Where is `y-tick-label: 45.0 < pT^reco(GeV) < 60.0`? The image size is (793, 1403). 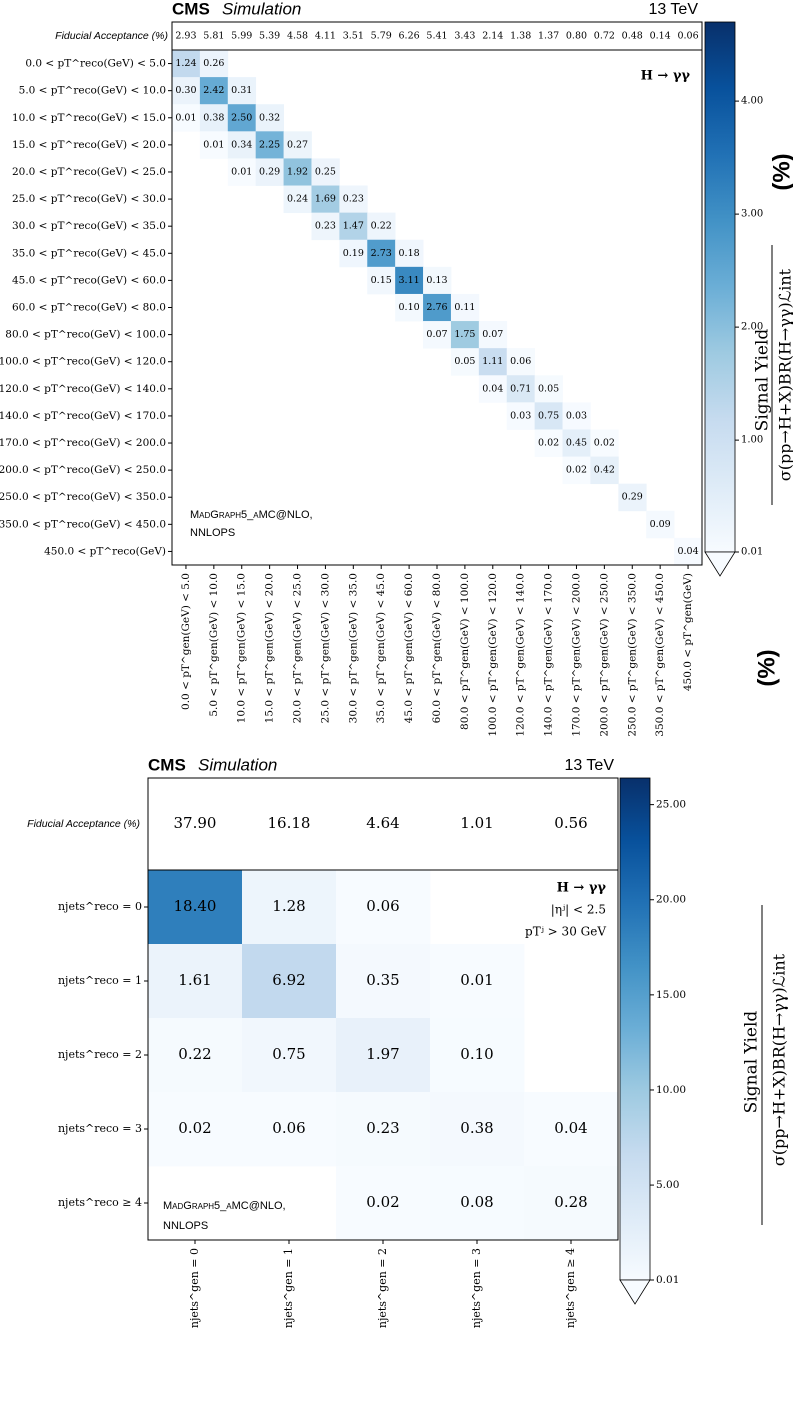 y-tick-label: 45.0 < pT^reco(GeV) < 60.0 is located at coordinates (89, 280).